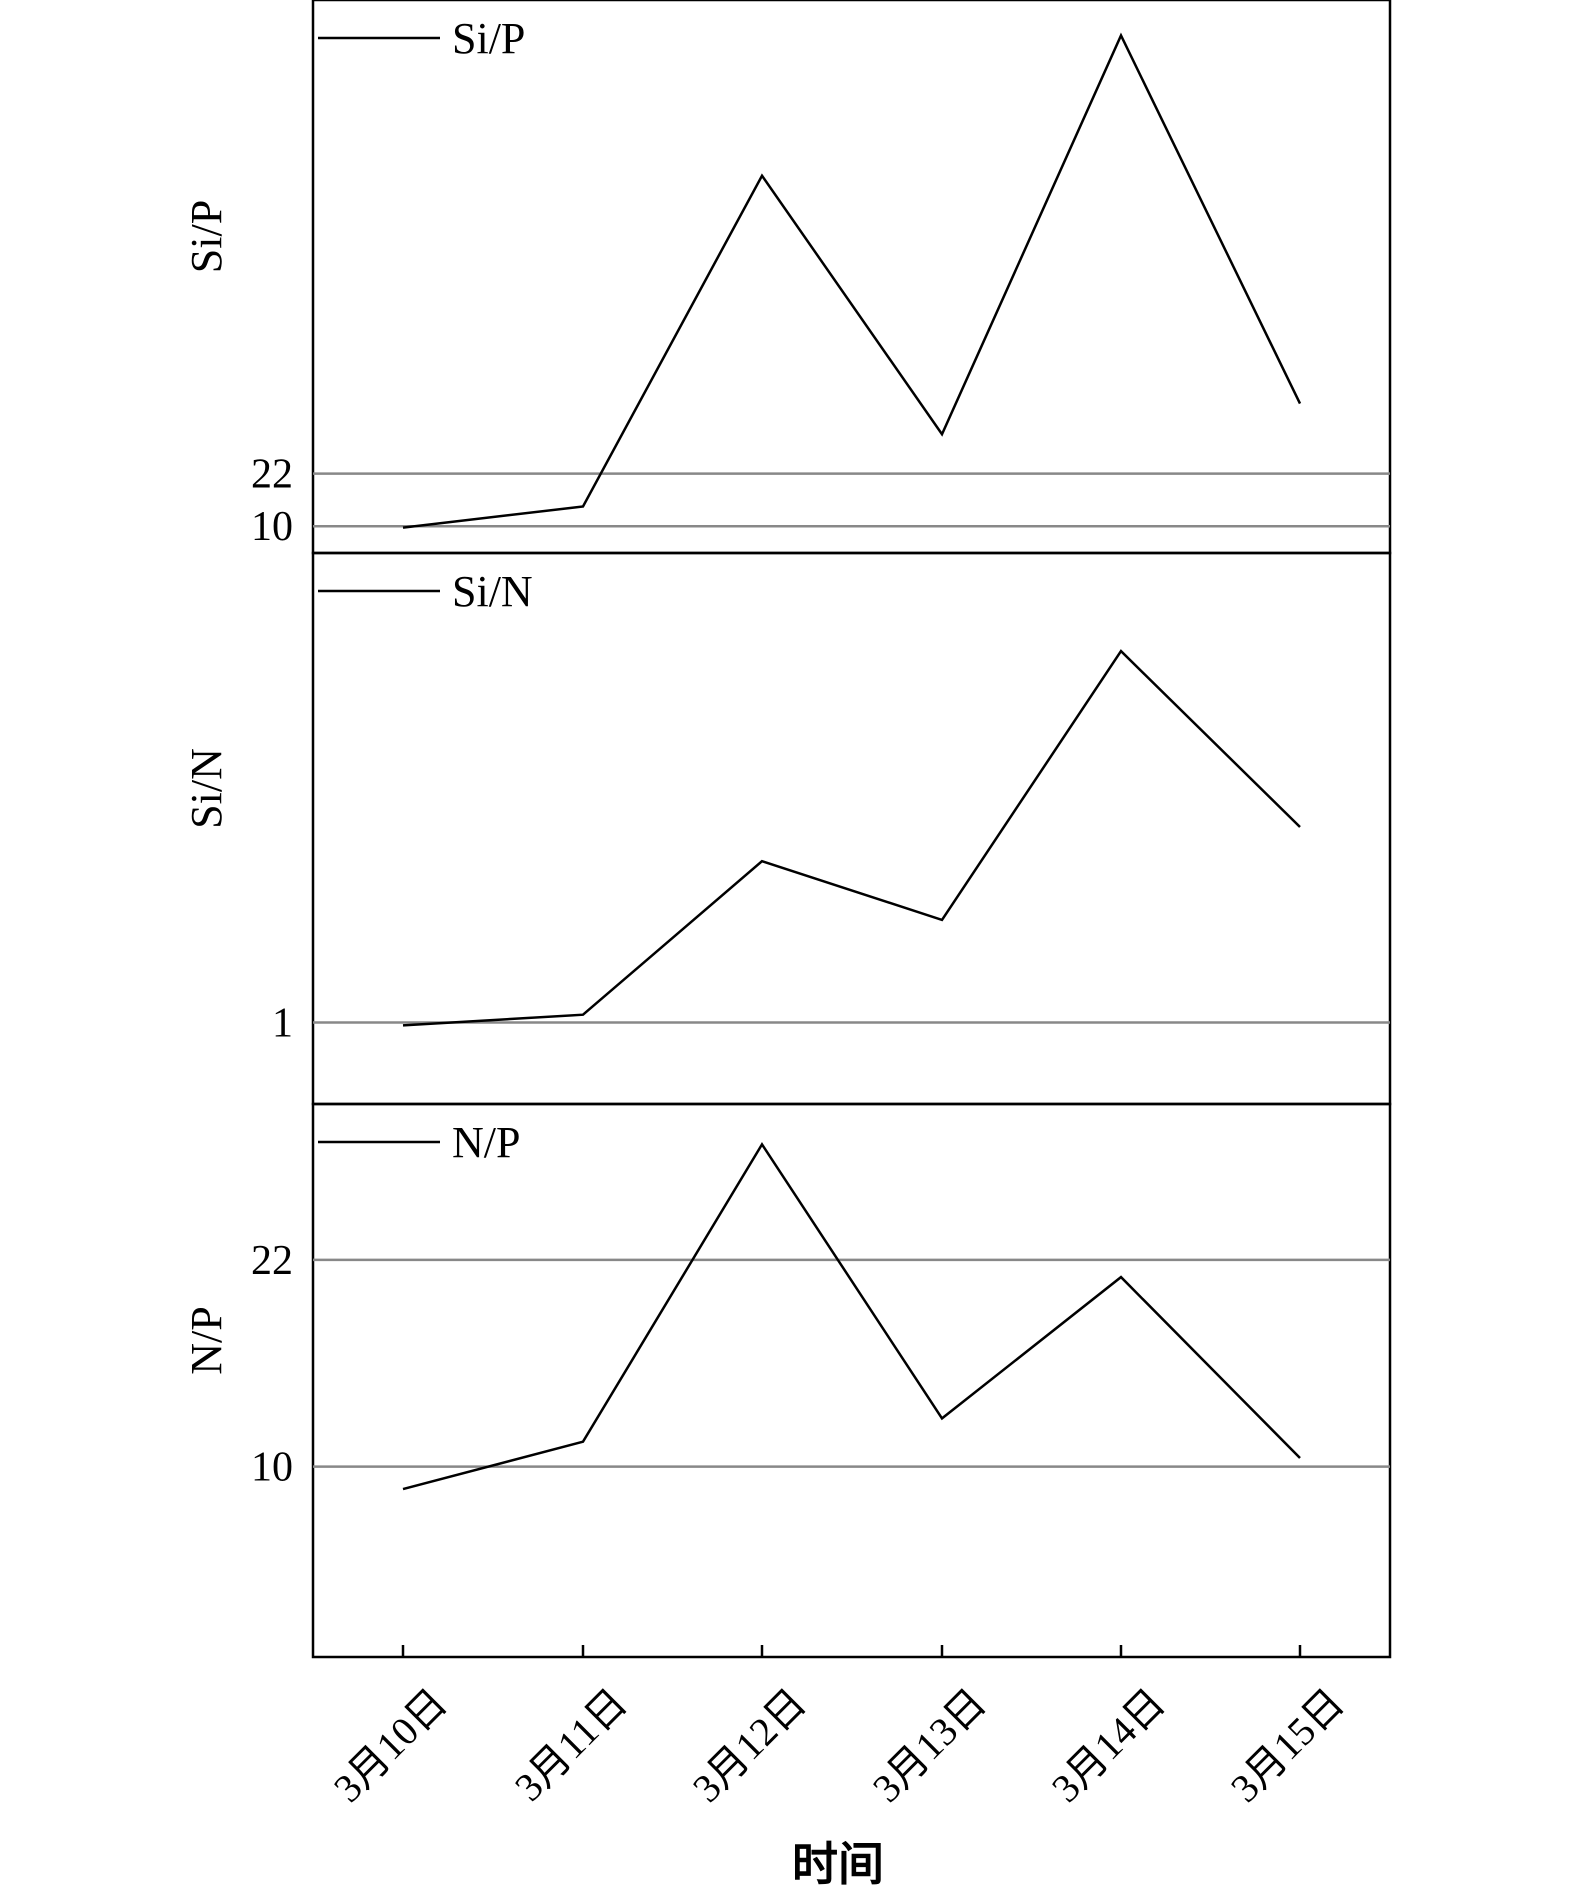  I want to click on y-tick-label-1: 1, so click(282, 1023).